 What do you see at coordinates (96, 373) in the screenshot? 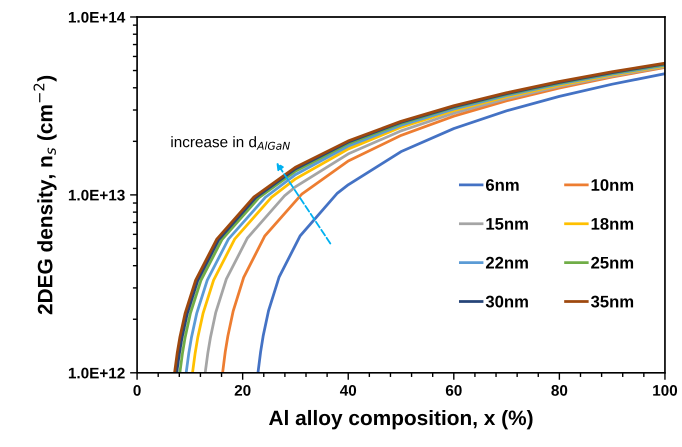
I see `y-tick-label: 1.0E+12` at bounding box center [96, 373].